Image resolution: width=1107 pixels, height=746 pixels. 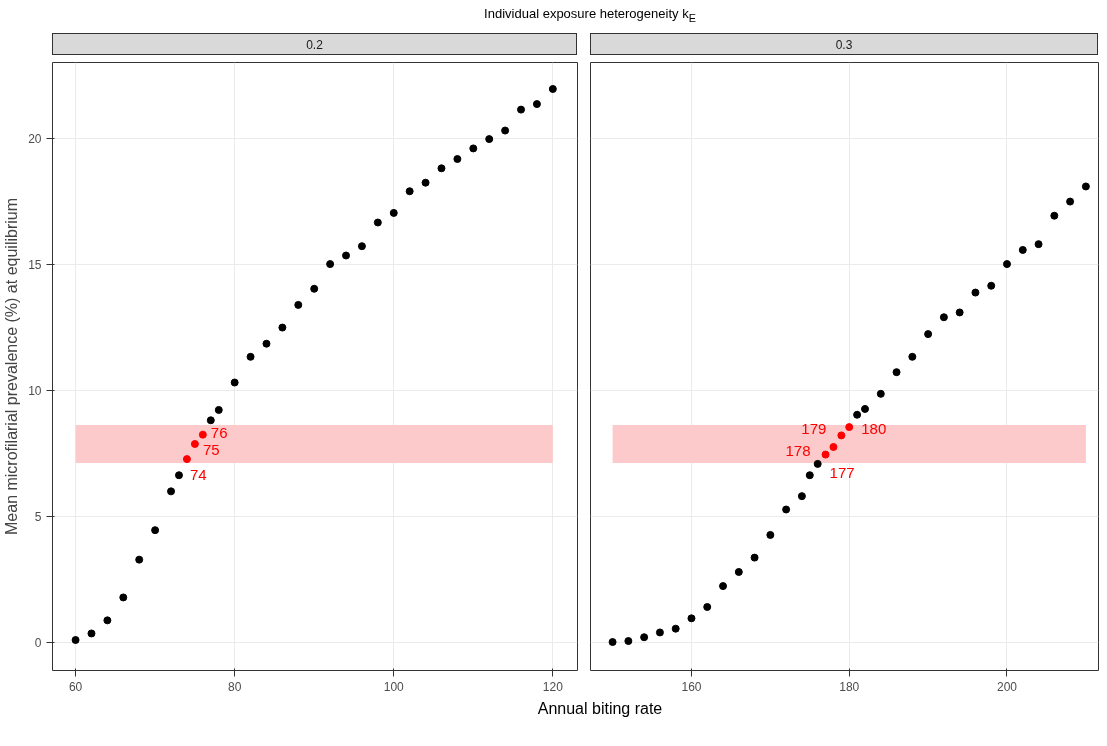 What do you see at coordinates (849, 686) in the screenshot?
I see `x-tick-label: 180` at bounding box center [849, 686].